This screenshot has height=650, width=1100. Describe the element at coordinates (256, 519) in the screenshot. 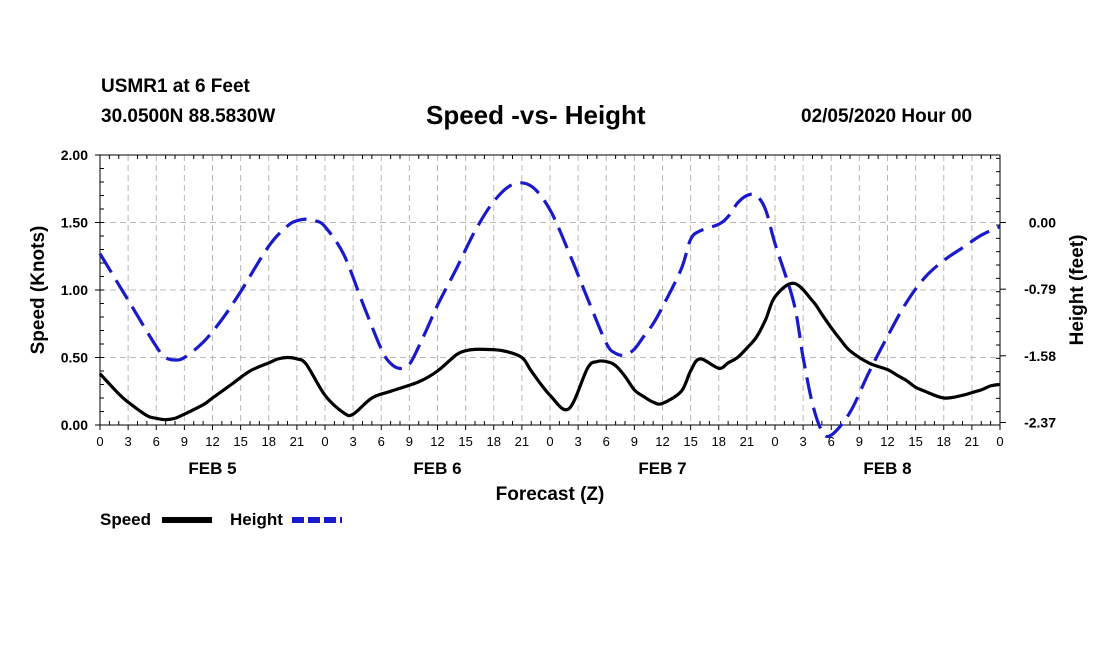

I see `legend-height-label: Height` at that location.